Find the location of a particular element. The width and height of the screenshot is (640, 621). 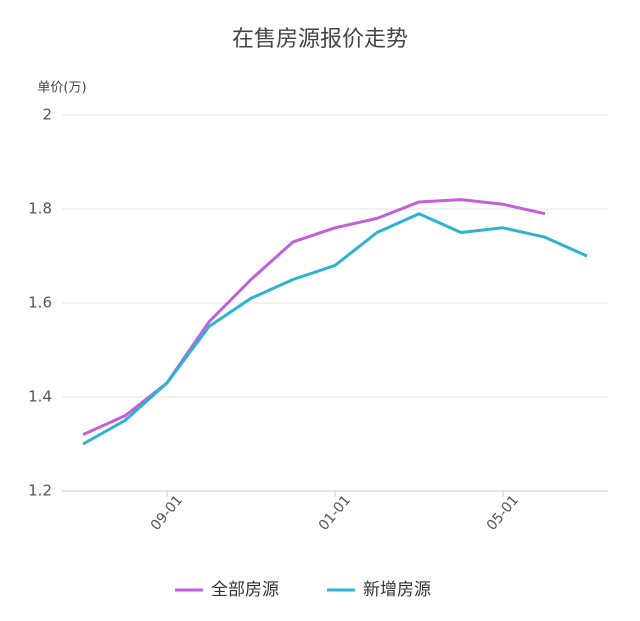

y-axis-label: 单价(万) is located at coordinates (61, 88).